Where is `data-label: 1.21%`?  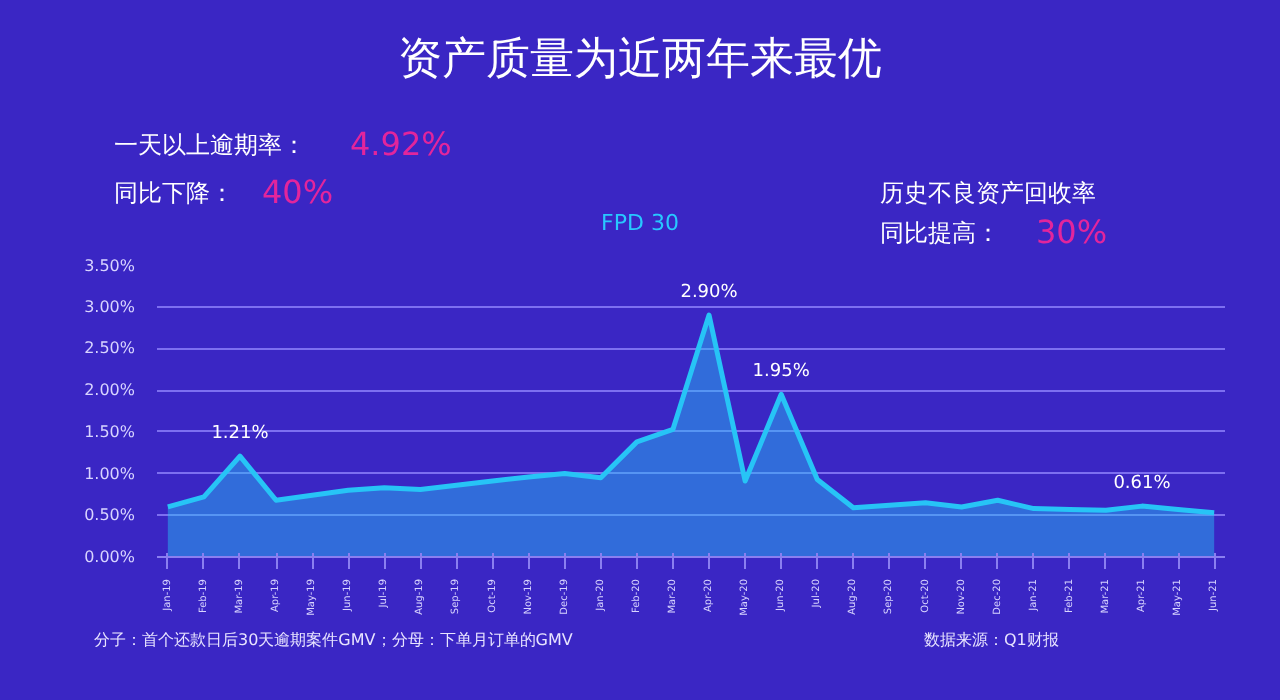 data-label: 1.21% is located at coordinates (240, 434).